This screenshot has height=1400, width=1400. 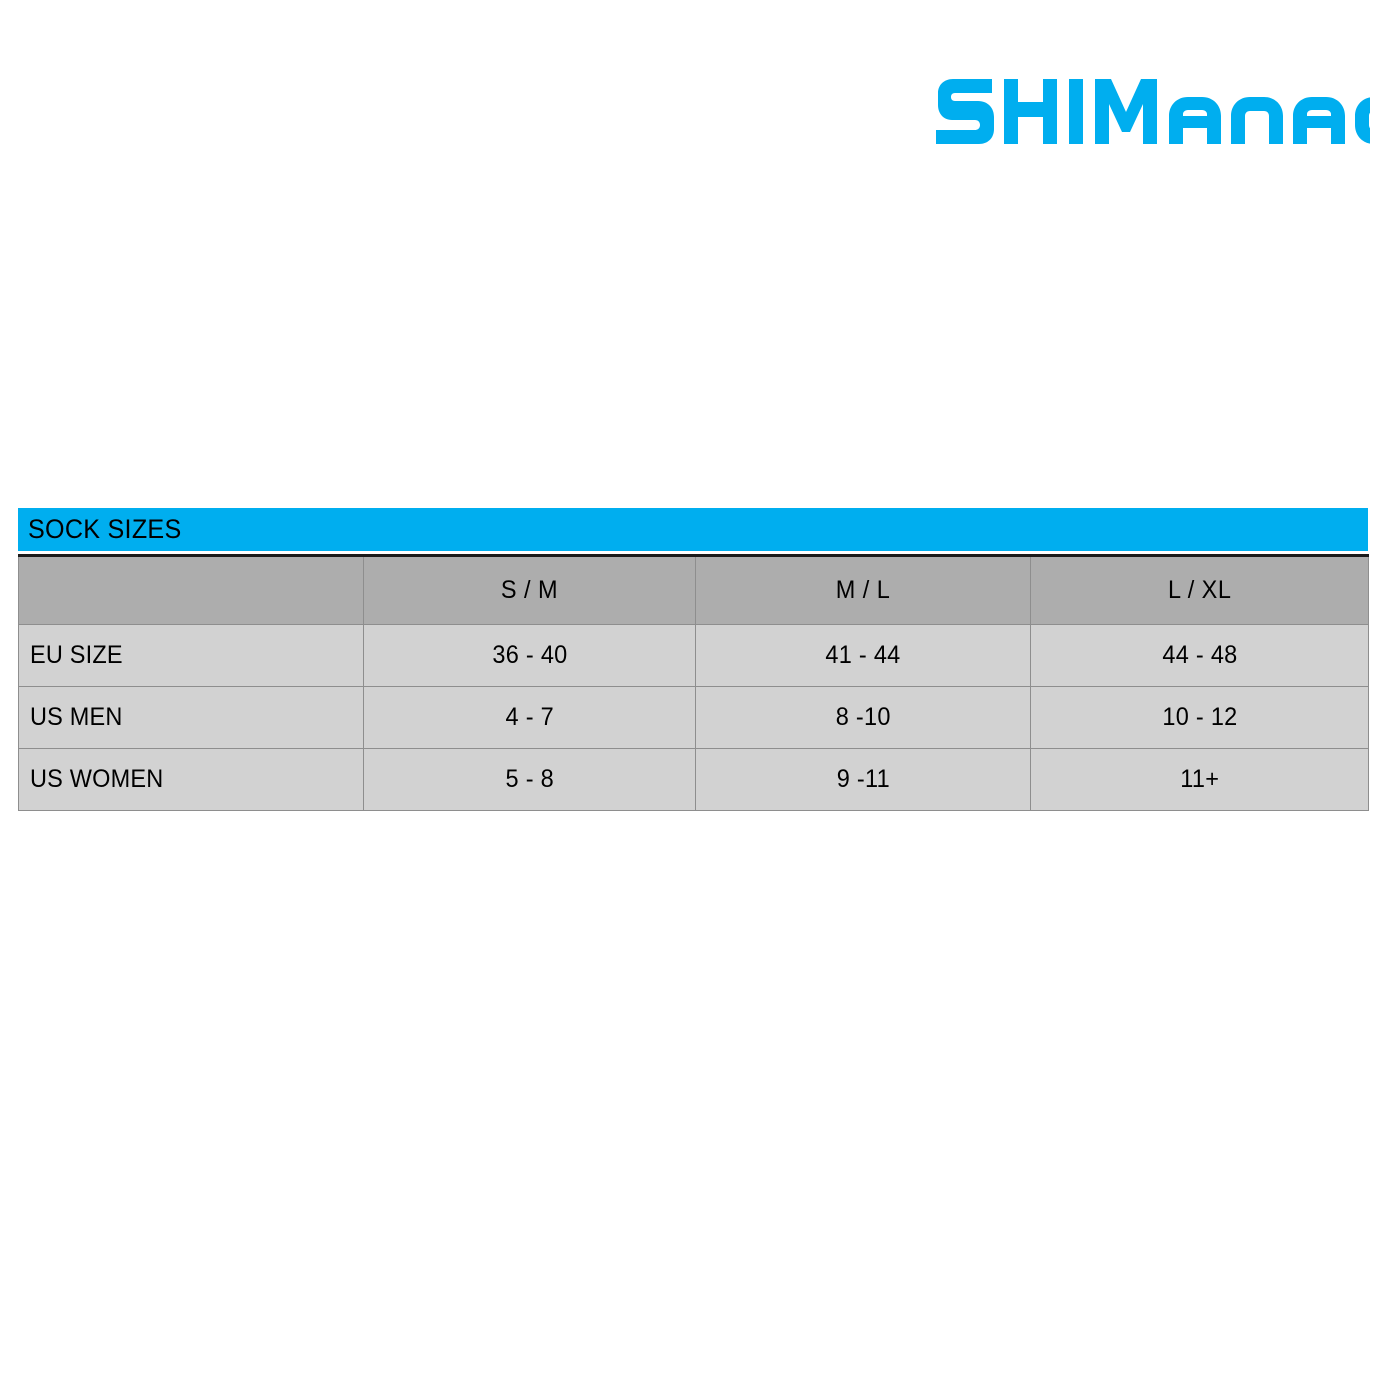 I want to click on table-row: EU SIZE 36 - 40 41 - 44 44 - 48, so click(x=693, y=655).